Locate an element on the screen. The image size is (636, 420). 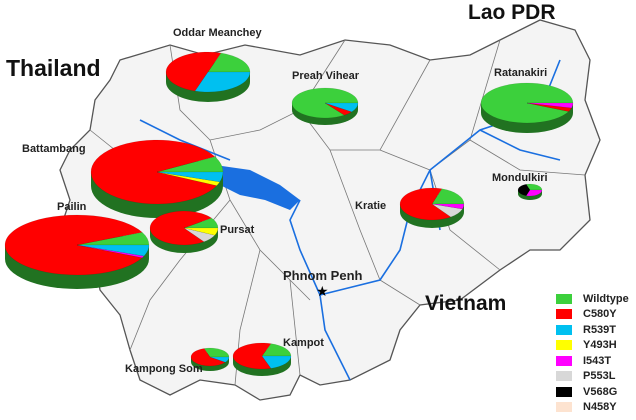
pie-pailin is located at coordinates (77, 251).